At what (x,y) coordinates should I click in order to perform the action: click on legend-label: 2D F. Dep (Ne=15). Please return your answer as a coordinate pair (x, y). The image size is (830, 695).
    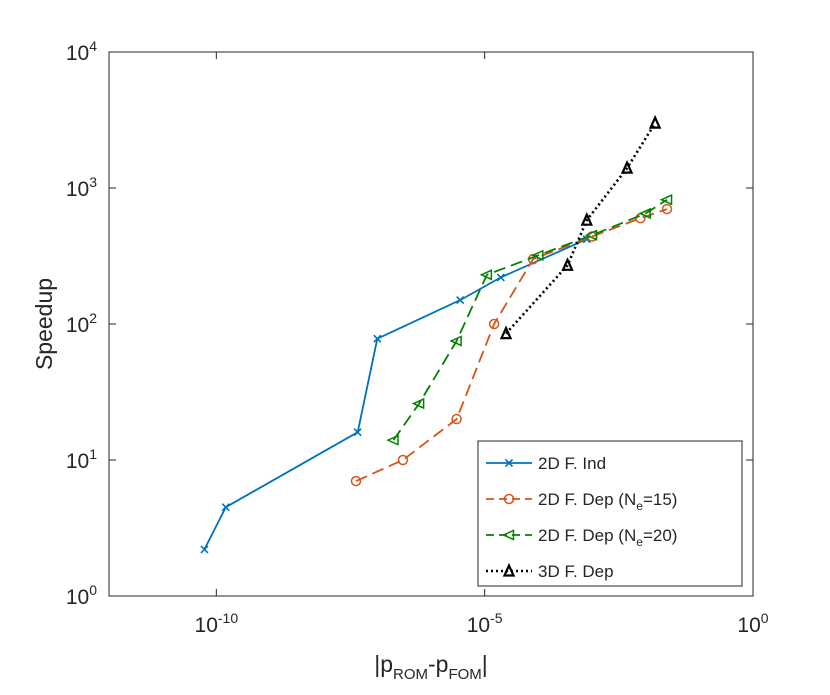
    Looking at the image, I should click on (607, 501).